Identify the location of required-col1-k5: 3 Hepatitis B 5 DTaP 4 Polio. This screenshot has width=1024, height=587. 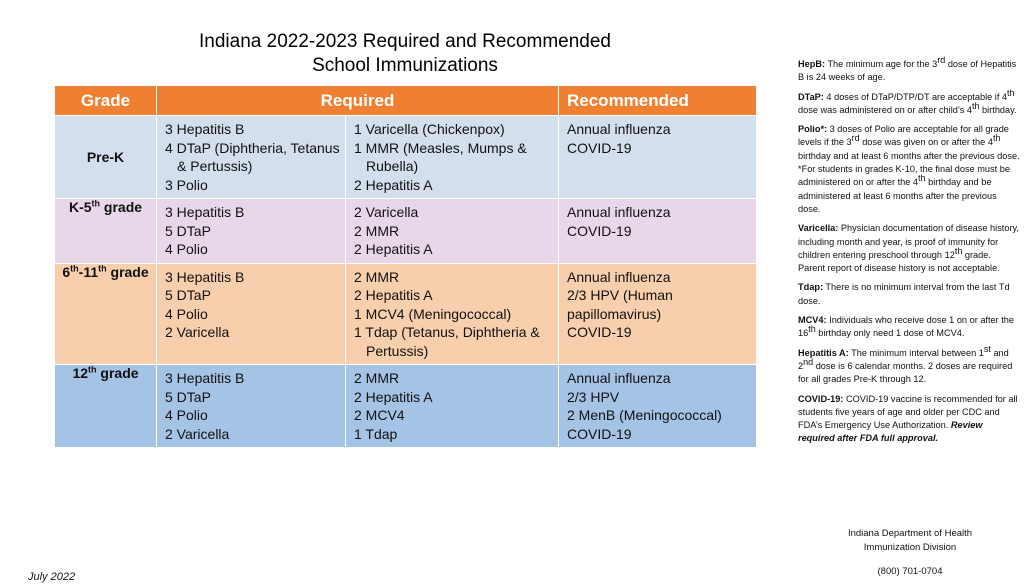
(251, 231).